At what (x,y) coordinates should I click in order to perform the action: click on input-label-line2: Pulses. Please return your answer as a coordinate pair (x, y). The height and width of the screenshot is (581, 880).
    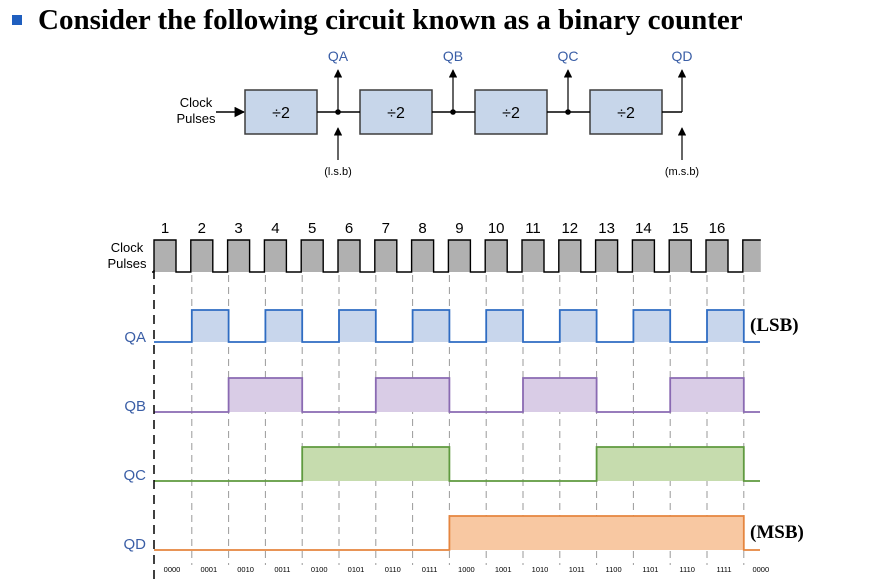
    Looking at the image, I should click on (196, 118).